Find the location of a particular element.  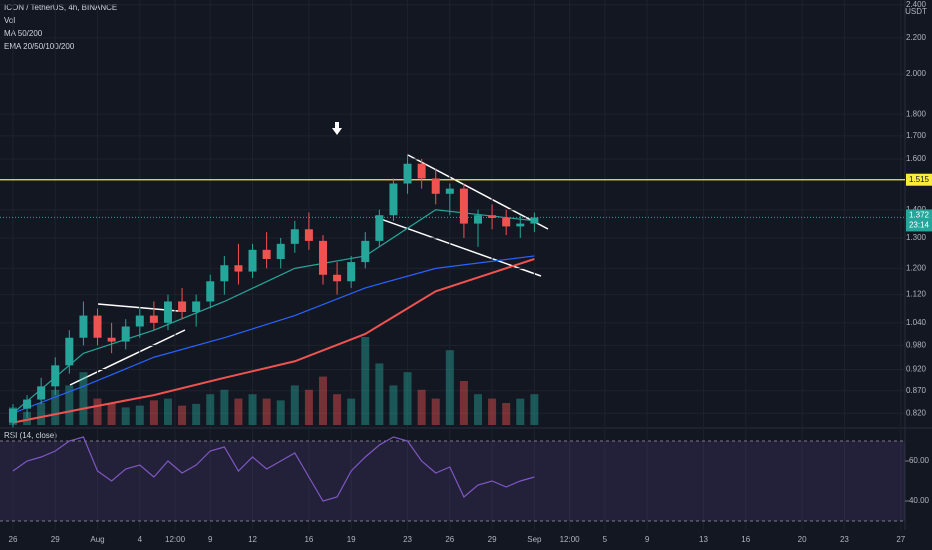

y-tick-label: 1.400 is located at coordinates (916, 209).